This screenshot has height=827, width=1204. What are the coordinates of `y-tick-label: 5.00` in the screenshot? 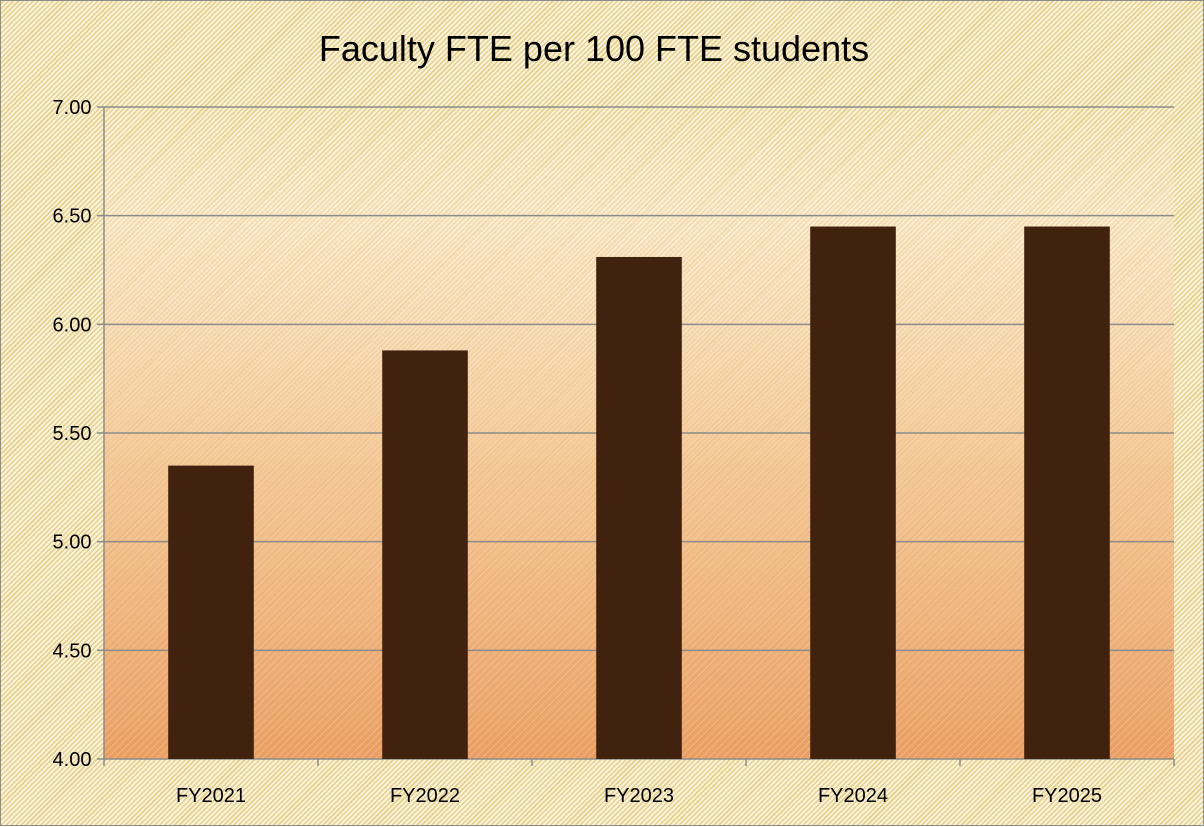 It's located at (72, 543).